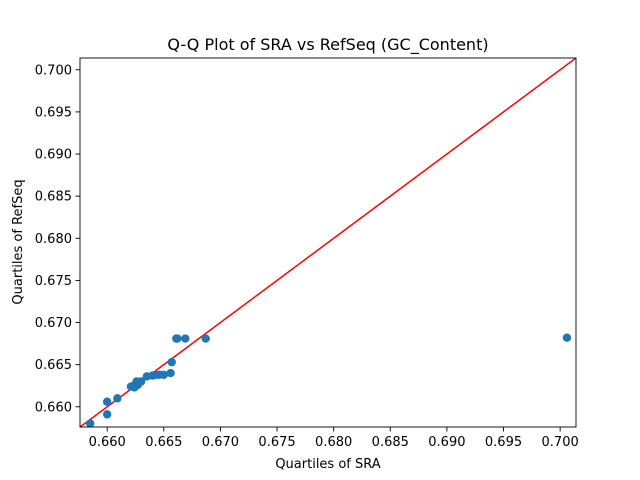 This screenshot has width=640, height=480. What do you see at coordinates (18, 241) in the screenshot?
I see `y-axis-label: Quartiles of RefSeq` at bounding box center [18, 241].